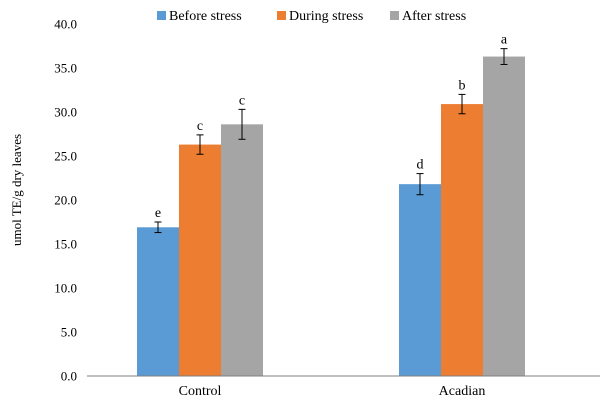 This screenshot has height=408, width=609. Describe the element at coordinates (16, 190) in the screenshot. I see `y-axis-title: umol TE/g dry leaves` at that location.